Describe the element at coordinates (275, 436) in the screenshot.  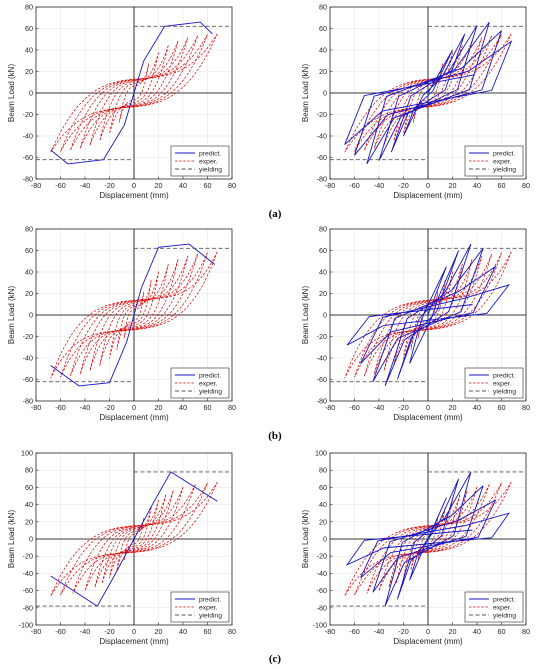
I see `caption-b: (b)` at that location.